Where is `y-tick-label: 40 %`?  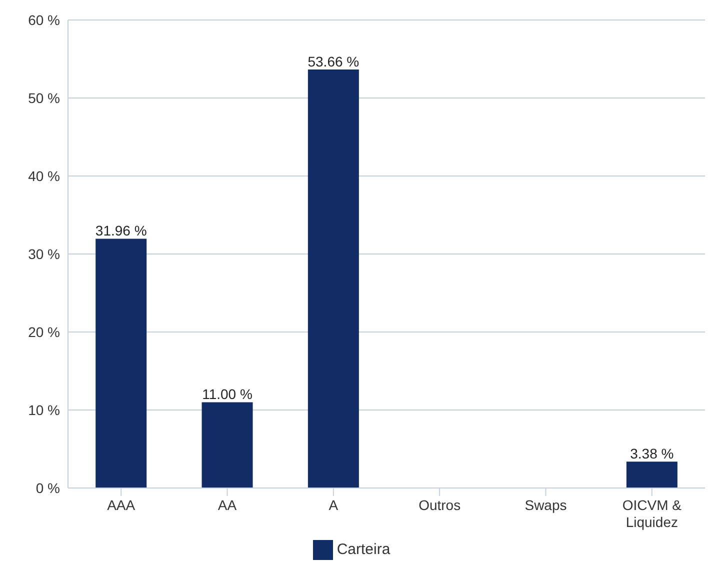 y-tick-label: 40 % is located at coordinates (44, 176).